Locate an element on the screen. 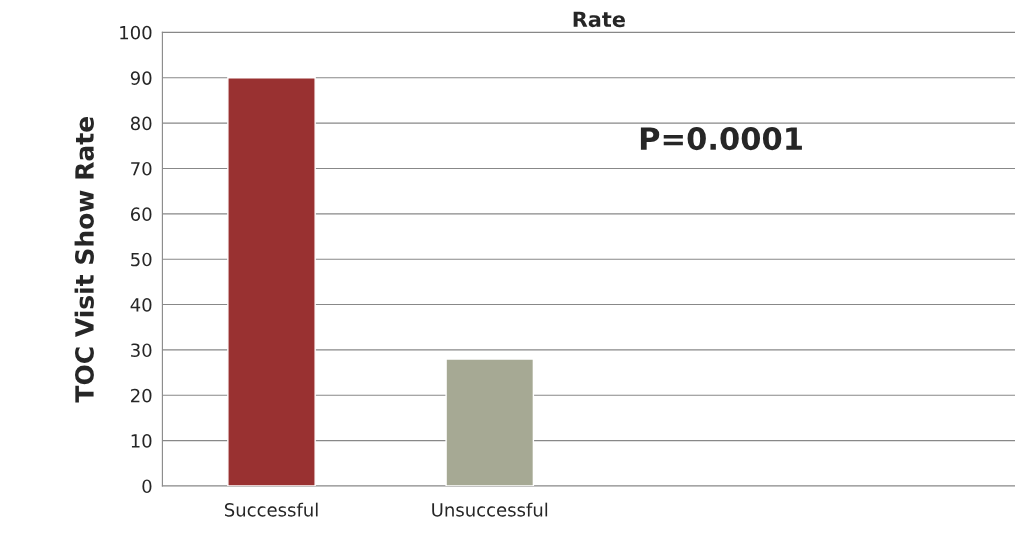 The width and height of the screenshot is (1015, 540). y-axis-title: TOC Visit Show Rate is located at coordinates (84, 260).